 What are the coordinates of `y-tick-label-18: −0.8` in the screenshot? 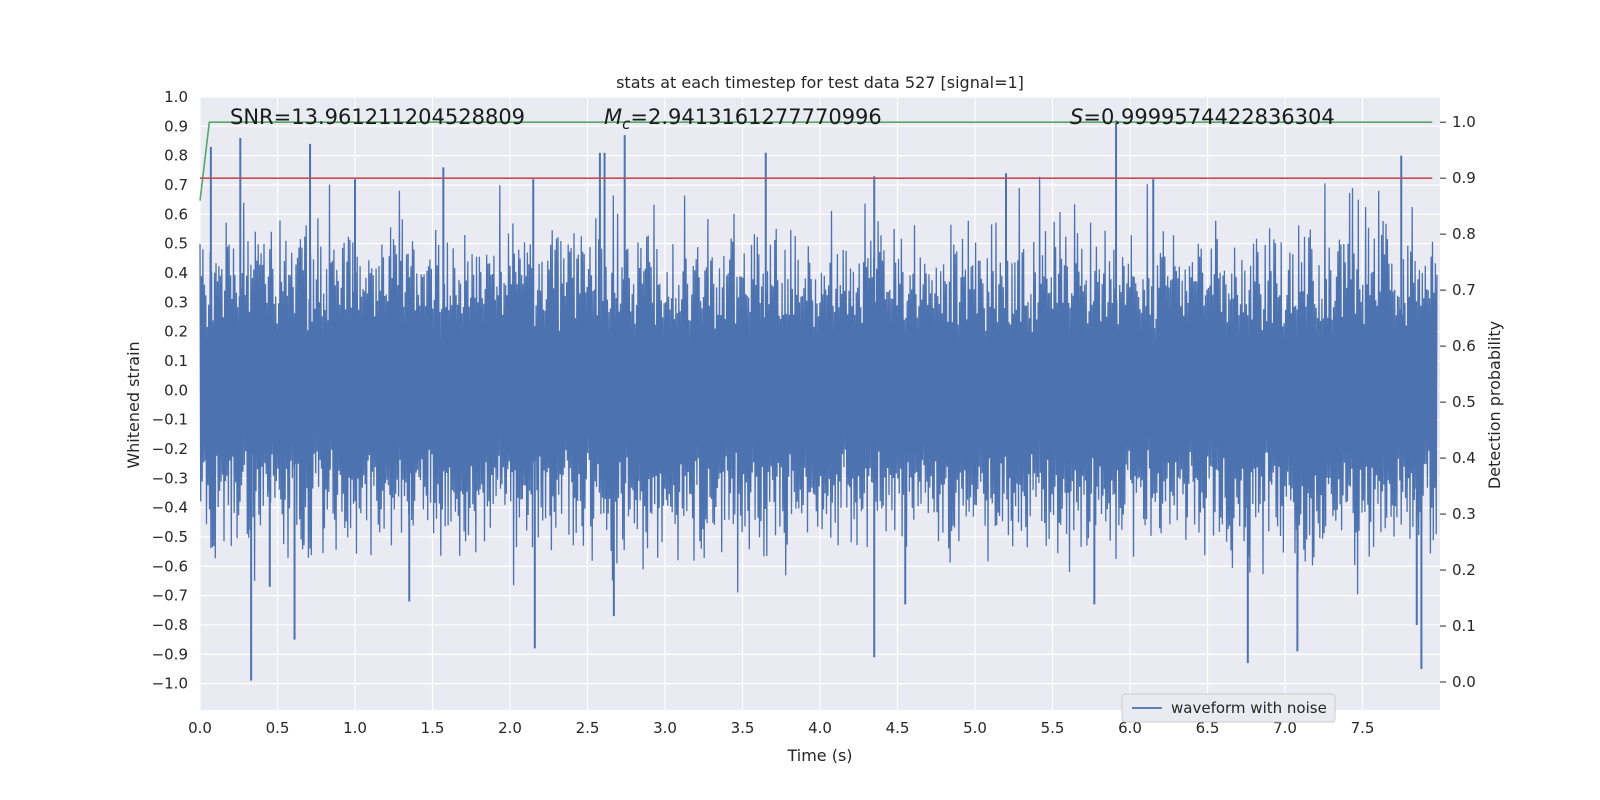 It's located at (170, 625).